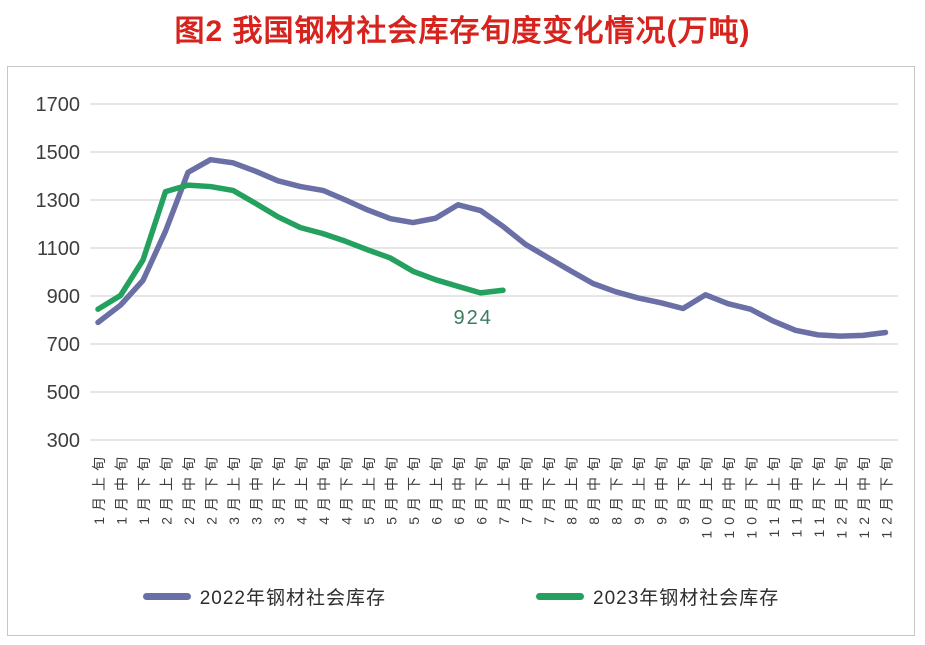 This screenshot has height=645, width=925. What do you see at coordinates (63, 441) in the screenshot?
I see `y-axis-tick-label: 300` at bounding box center [63, 441].